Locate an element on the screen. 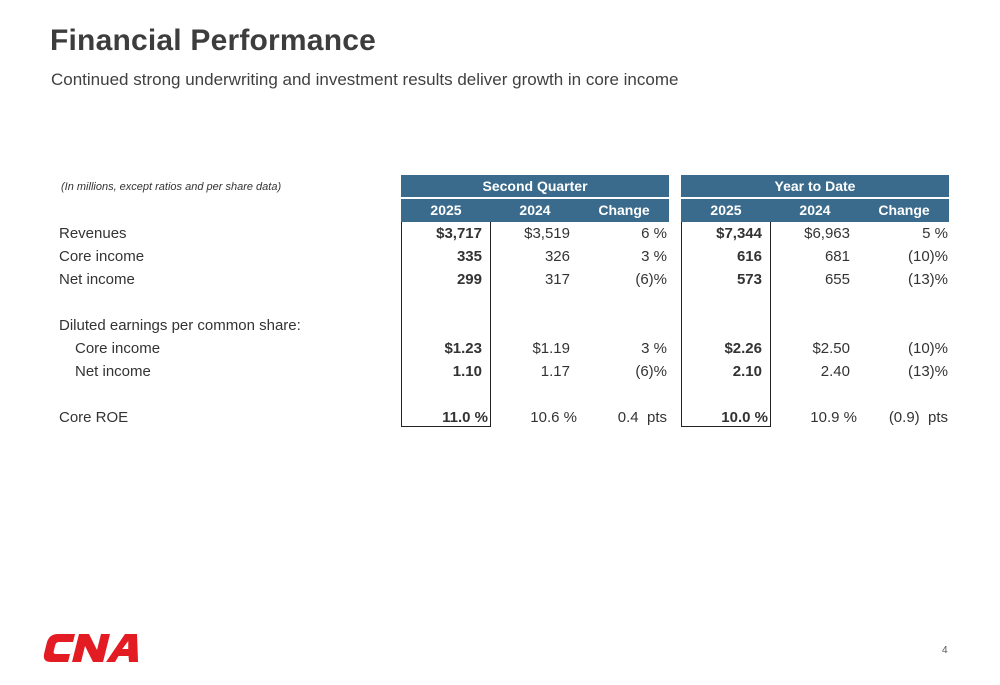  cell-ytd-2024: $6,963 is located at coordinates (827, 233).